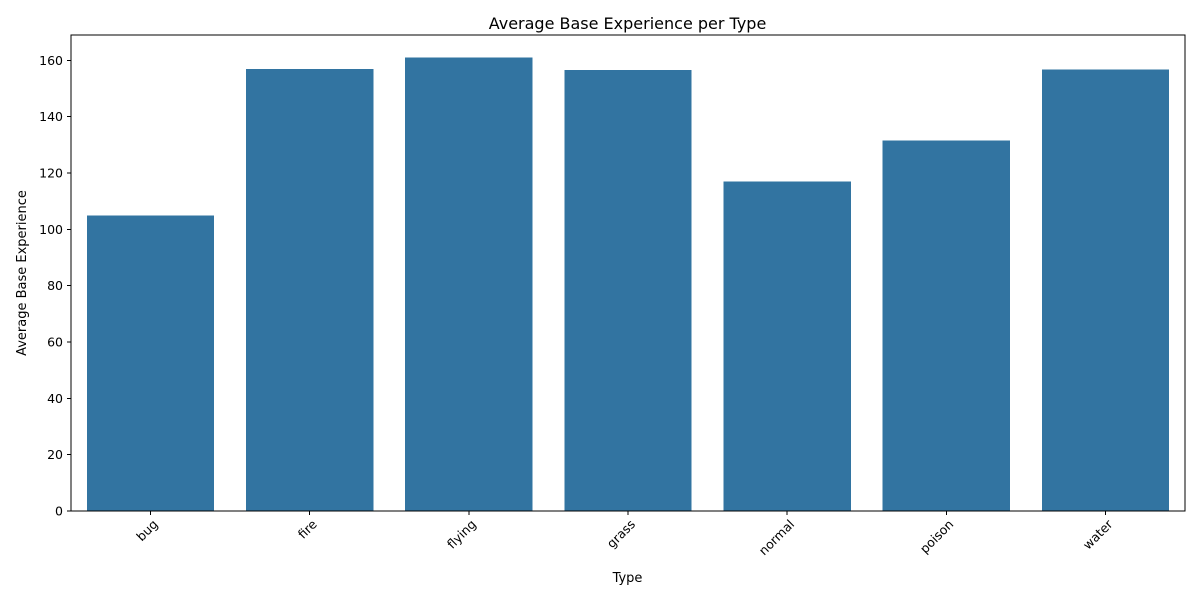  I want to click on bar-poison, so click(946, 325).